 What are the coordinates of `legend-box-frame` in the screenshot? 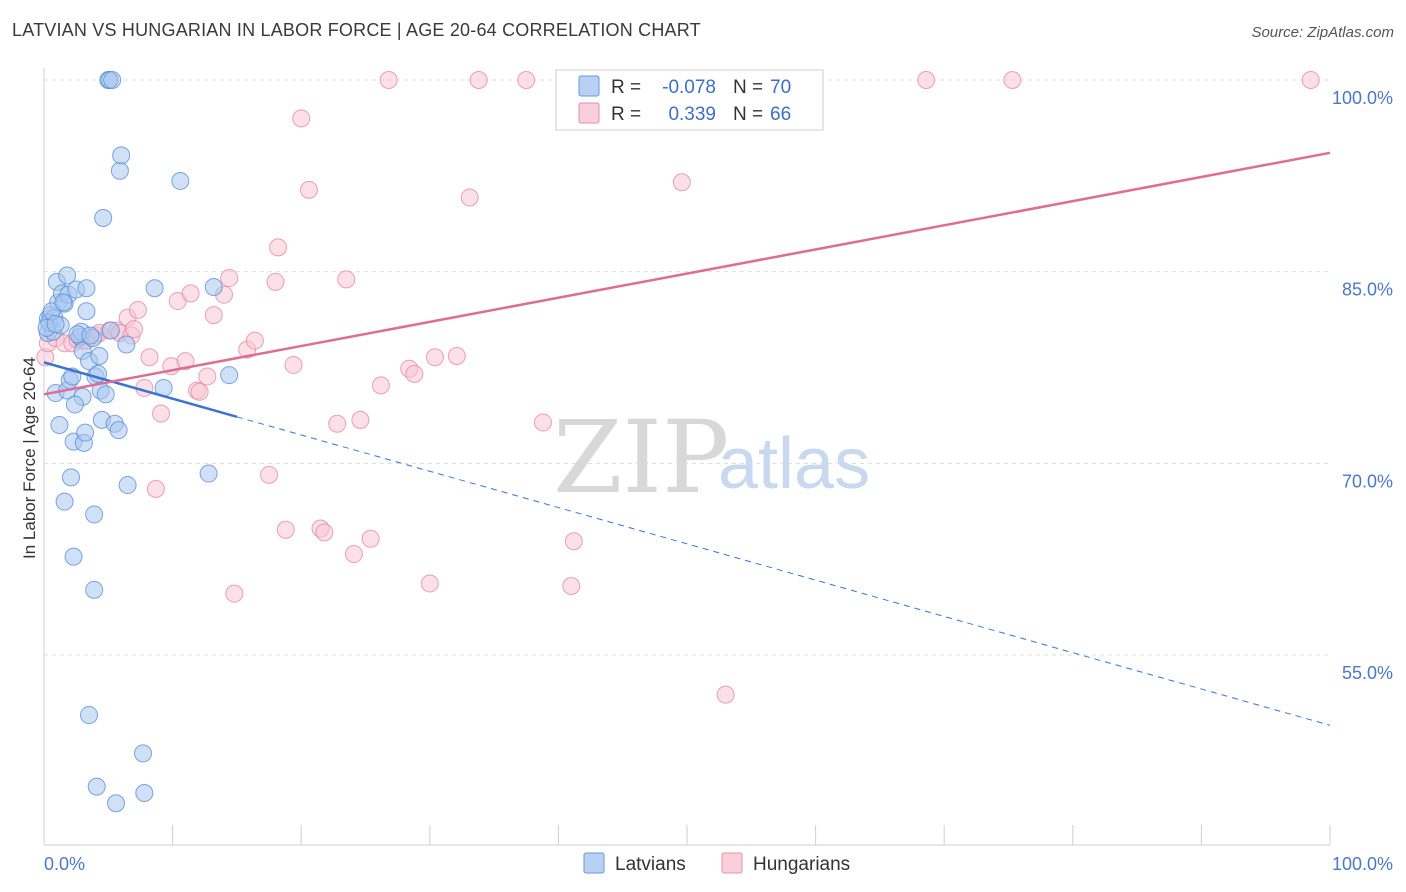 It's located at (689, 100).